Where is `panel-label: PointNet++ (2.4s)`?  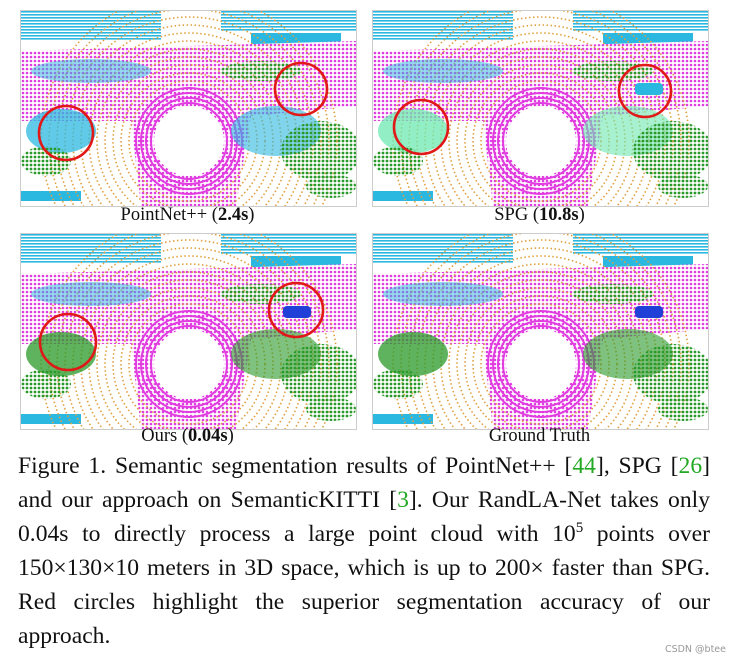
panel-label: PointNet++ (2.4s) is located at coordinates (187, 215).